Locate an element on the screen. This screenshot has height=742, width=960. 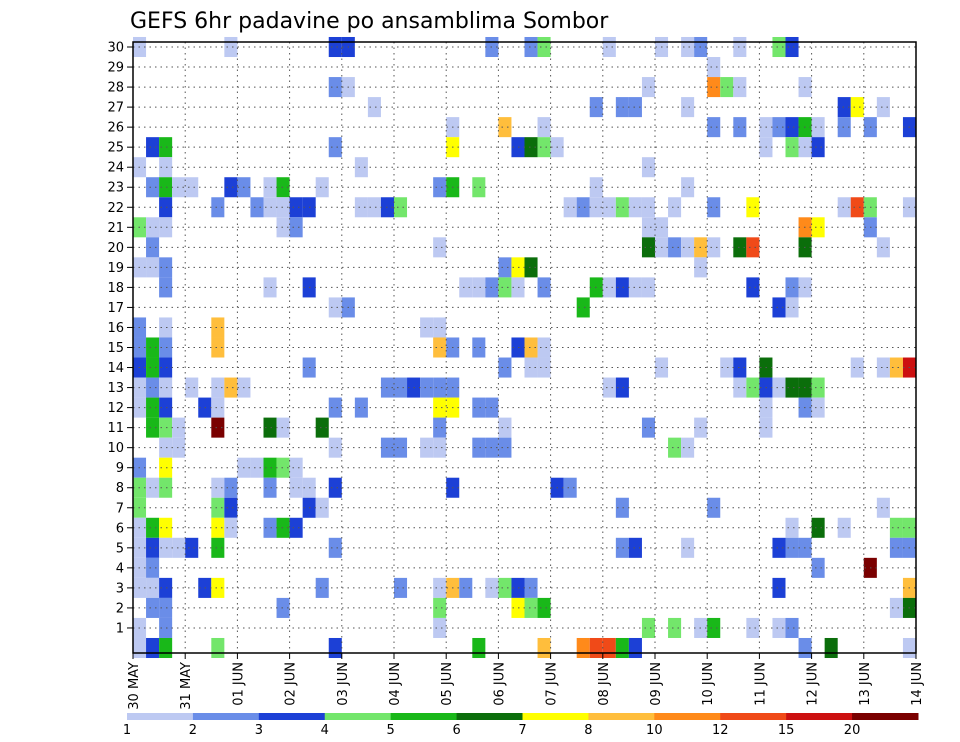
colorbar-label: 7 is located at coordinates (522, 730).